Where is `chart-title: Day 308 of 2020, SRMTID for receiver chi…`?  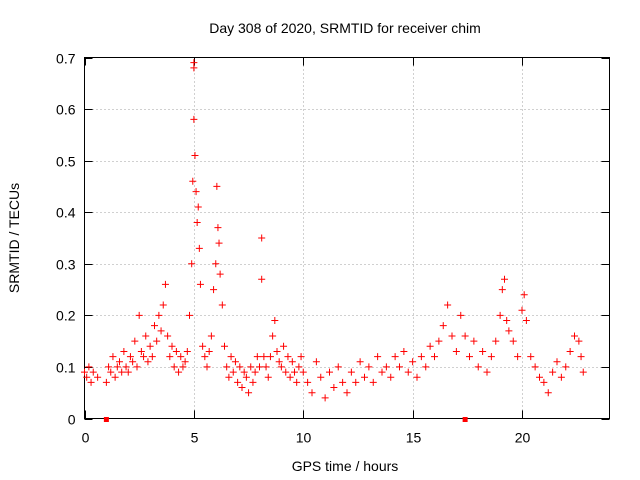
chart-title: Day 308 of 2020, SRMTID for receiver chi… is located at coordinates (345, 28).